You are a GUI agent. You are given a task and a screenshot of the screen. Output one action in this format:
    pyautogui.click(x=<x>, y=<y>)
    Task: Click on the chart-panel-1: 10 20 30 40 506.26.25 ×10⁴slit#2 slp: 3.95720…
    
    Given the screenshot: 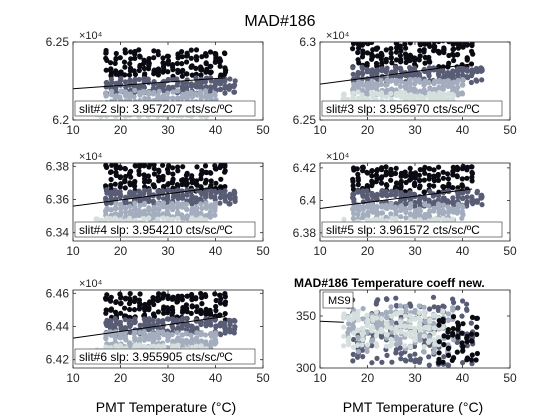 What is the action you would take?
    pyautogui.click(x=158, y=83)
    